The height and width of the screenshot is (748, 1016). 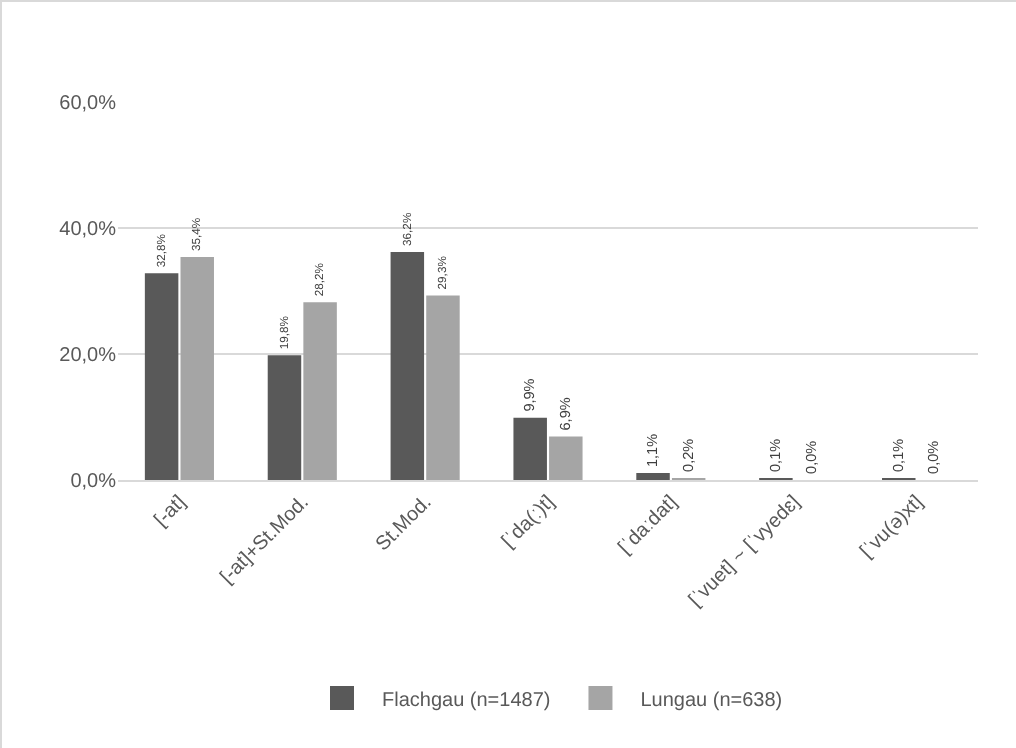 I want to click on y-tick-label: 20,0%, so click(x=88, y=356).